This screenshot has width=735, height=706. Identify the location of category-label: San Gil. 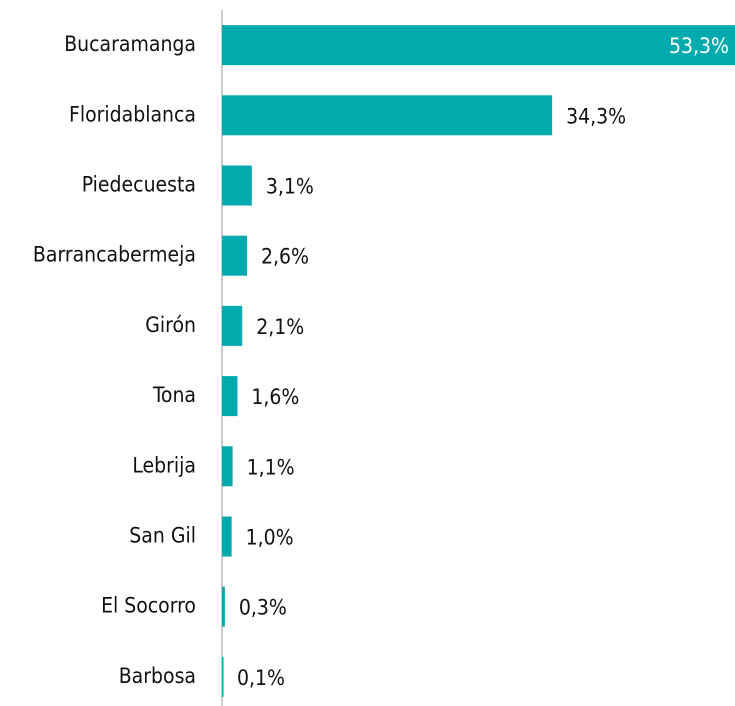
(162, 536).